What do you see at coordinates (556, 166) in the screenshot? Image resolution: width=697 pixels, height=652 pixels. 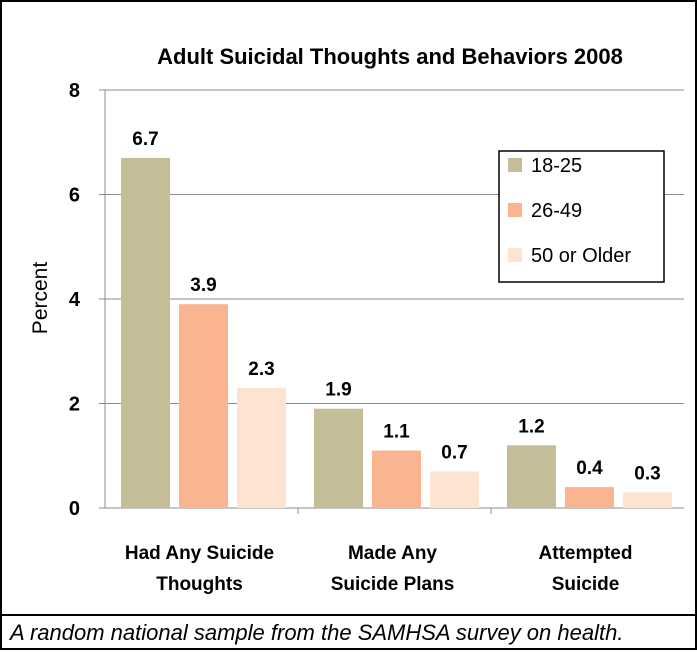 I see `legend-label: 18-25` at bounding box center [556, 166].